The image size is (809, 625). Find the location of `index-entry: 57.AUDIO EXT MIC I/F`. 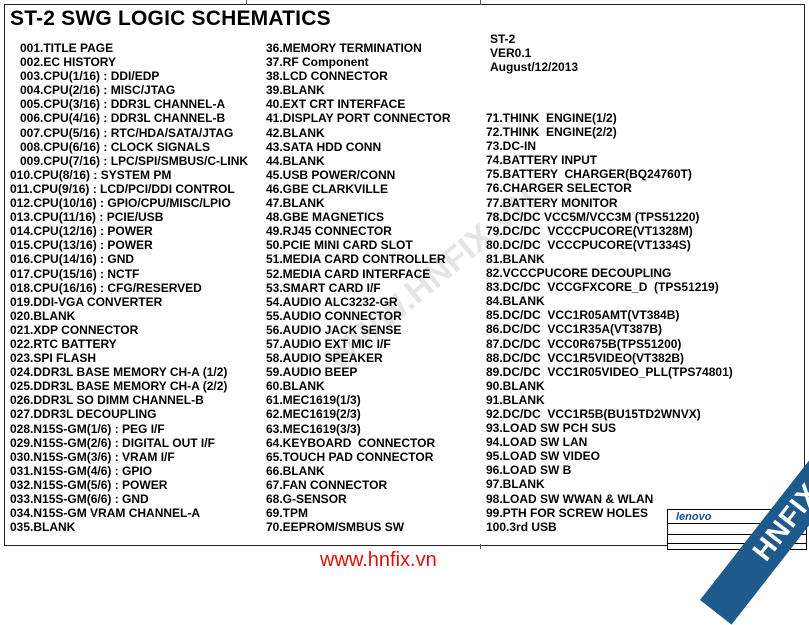

index-entry: 57.AUDIO EXT MIC I/F is located at coordinates (328, 343).